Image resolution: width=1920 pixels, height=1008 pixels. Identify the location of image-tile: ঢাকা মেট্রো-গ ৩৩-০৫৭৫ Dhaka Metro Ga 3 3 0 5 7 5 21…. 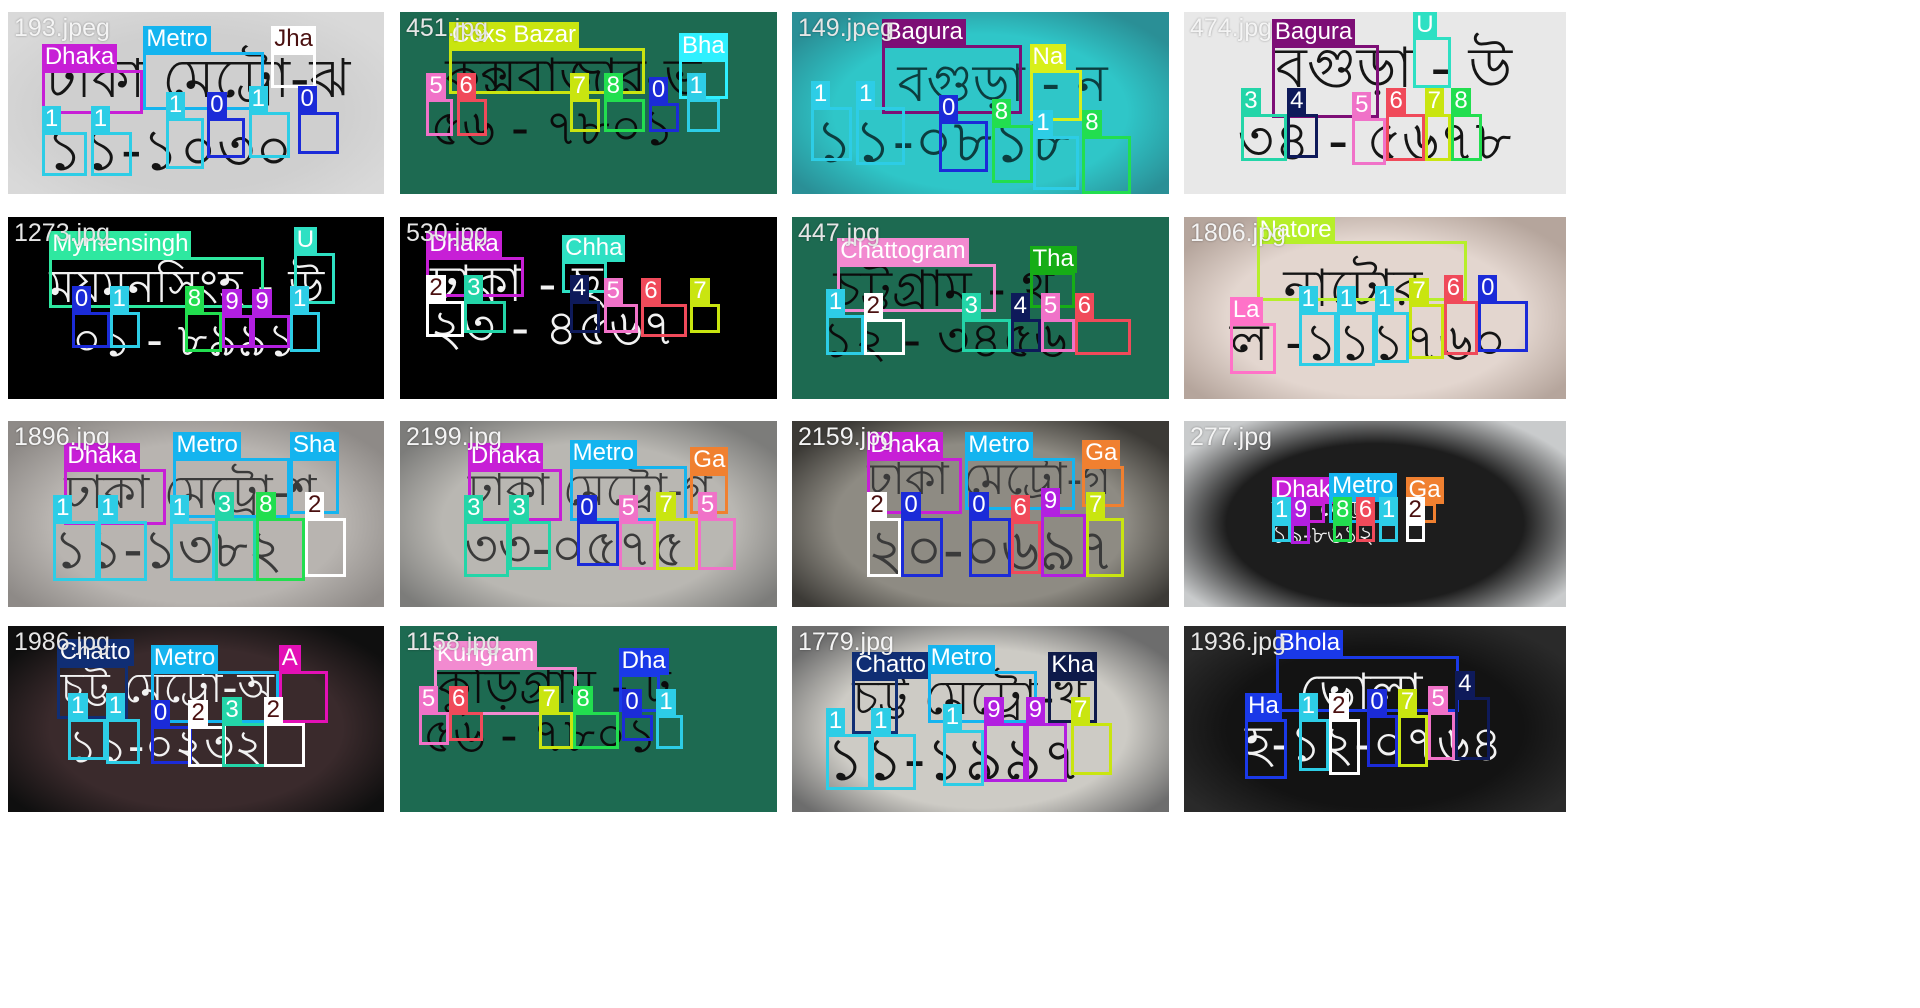
(588, 514).